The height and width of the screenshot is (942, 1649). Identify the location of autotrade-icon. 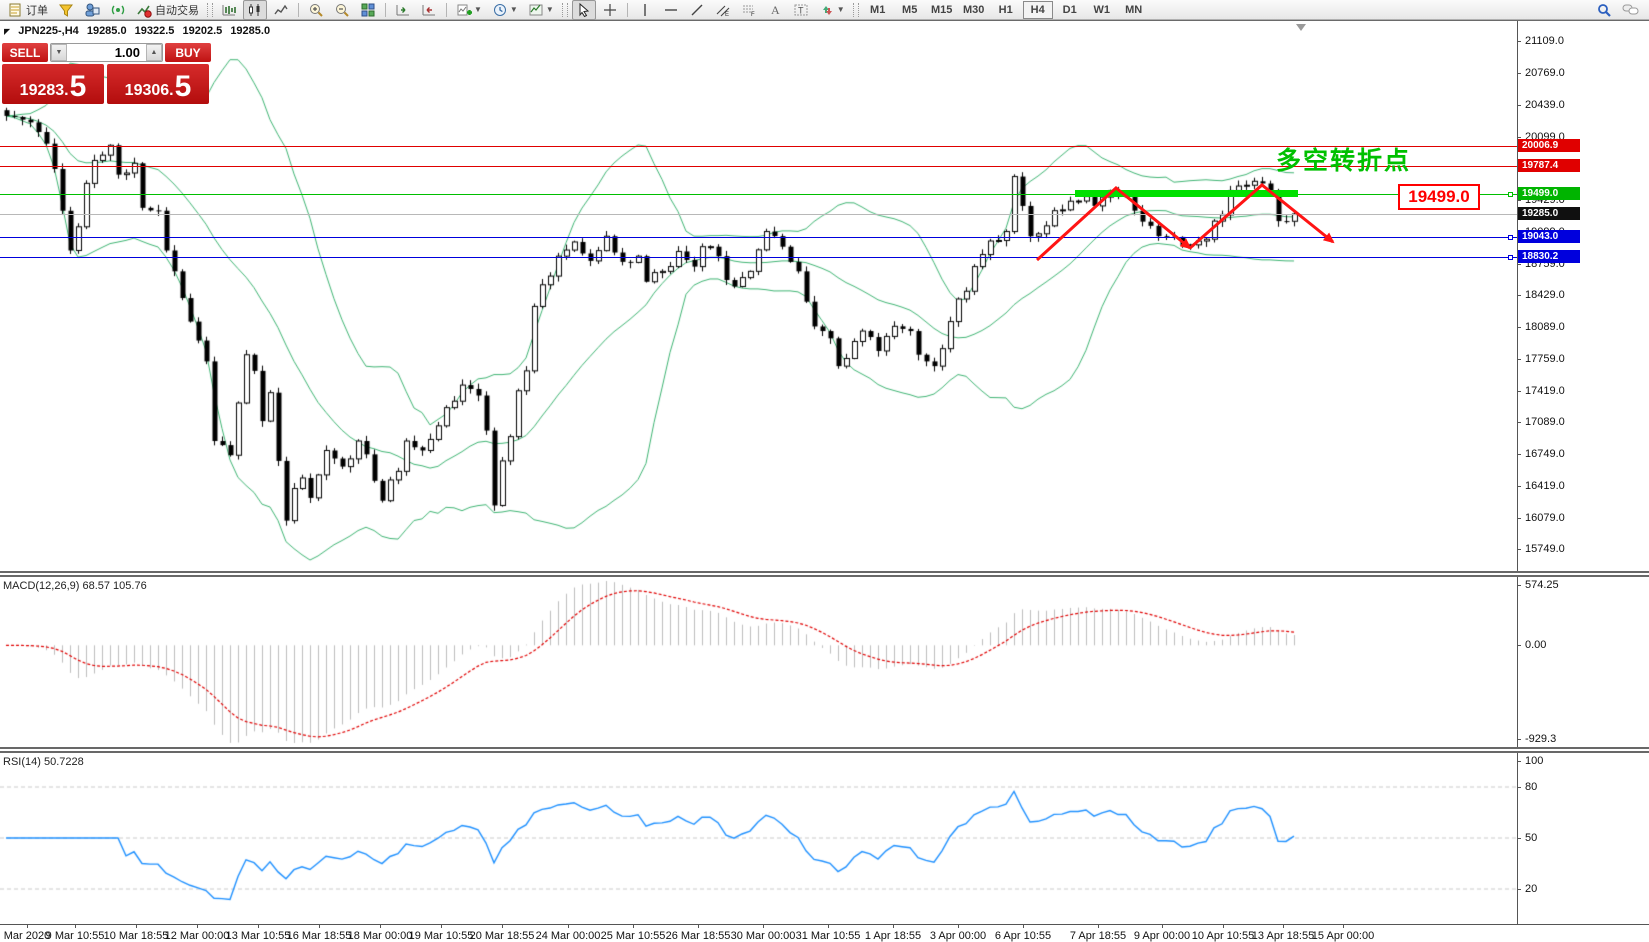
(144, 10).